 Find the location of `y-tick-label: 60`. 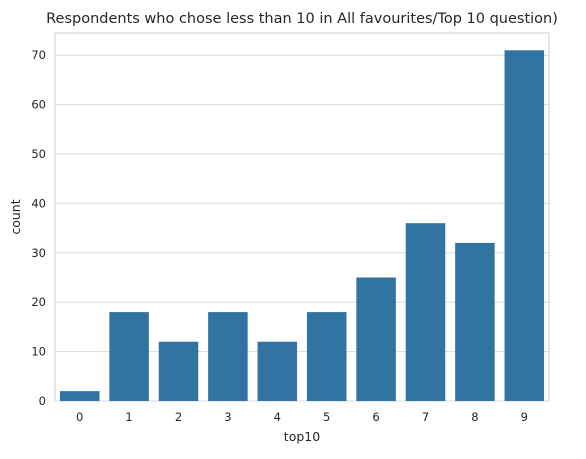

y-tick-label: 60 is located at coordinates (38, 105).